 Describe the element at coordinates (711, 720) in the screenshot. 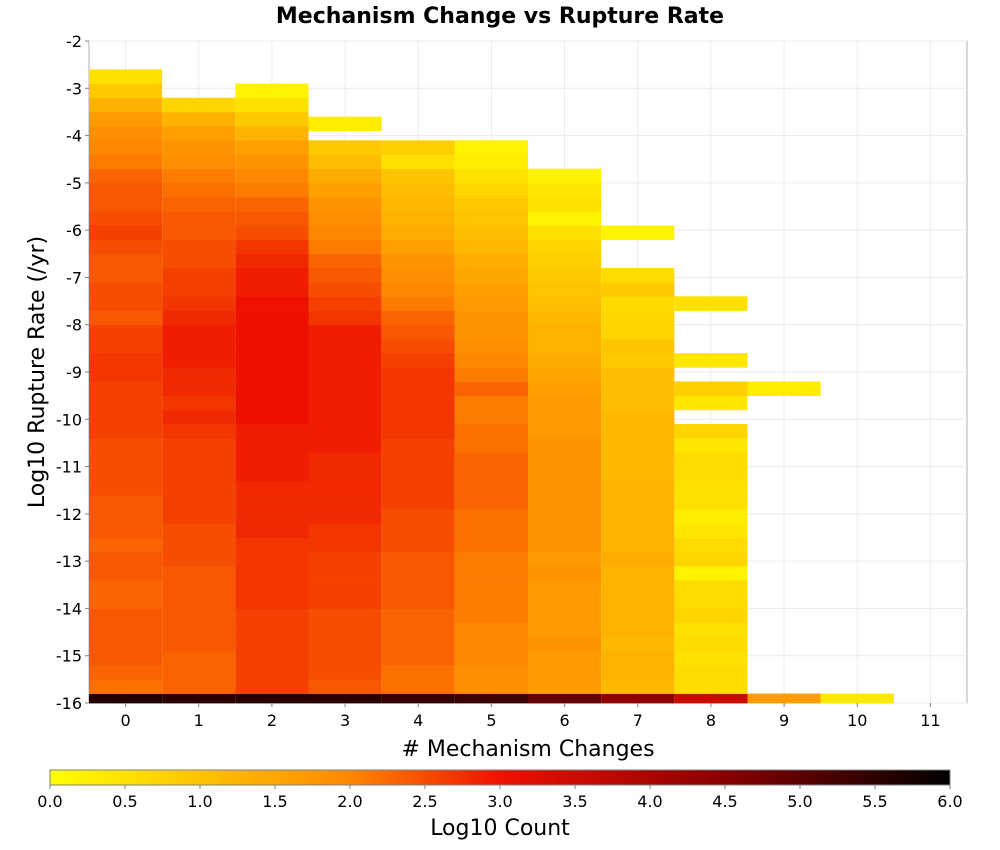

I see `x-tick-label: 8` at that location.